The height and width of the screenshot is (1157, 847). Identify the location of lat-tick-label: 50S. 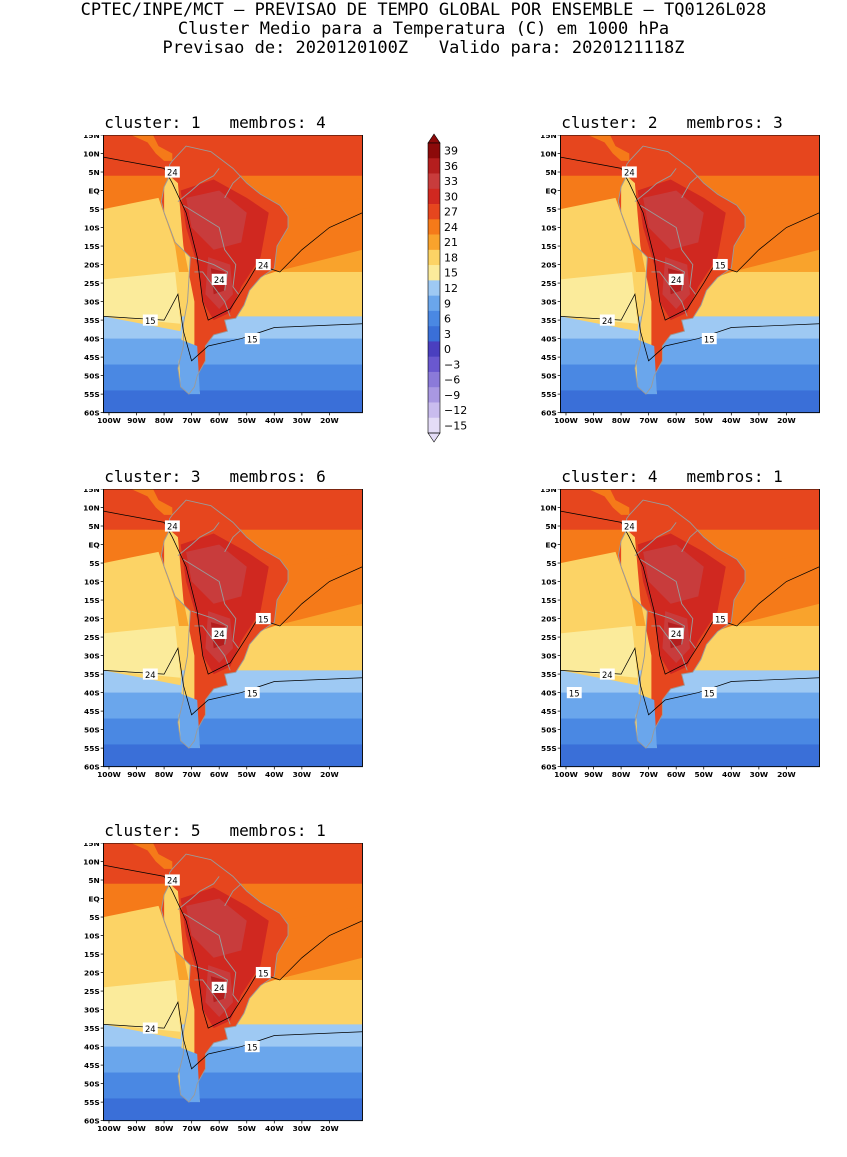
(549, 729).